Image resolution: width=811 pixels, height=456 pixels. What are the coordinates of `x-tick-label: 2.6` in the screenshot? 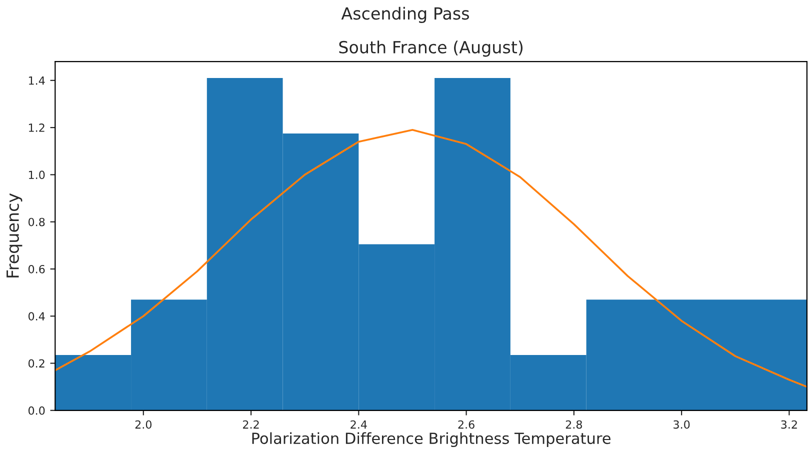 It's located at (466, 424).